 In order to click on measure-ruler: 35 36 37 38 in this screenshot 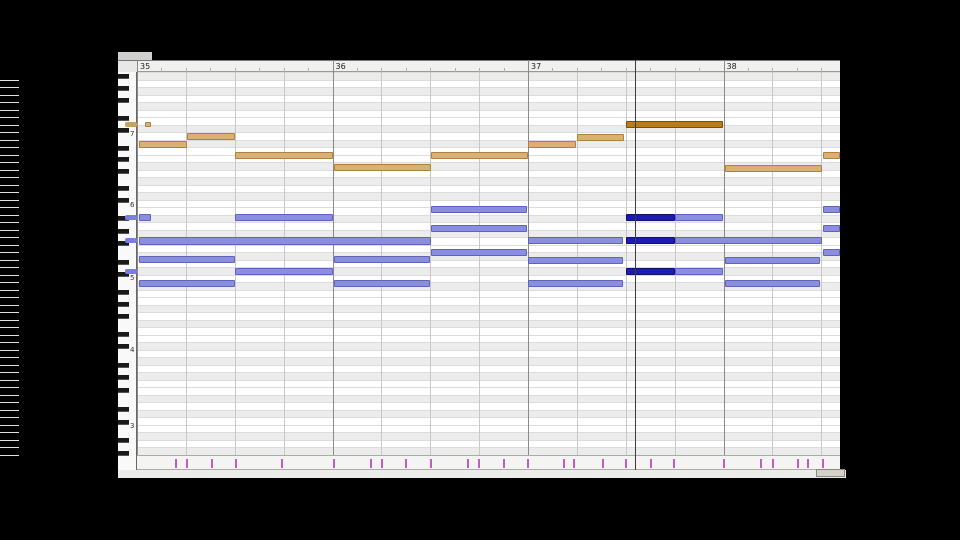, I will do `click(488, 66)`.